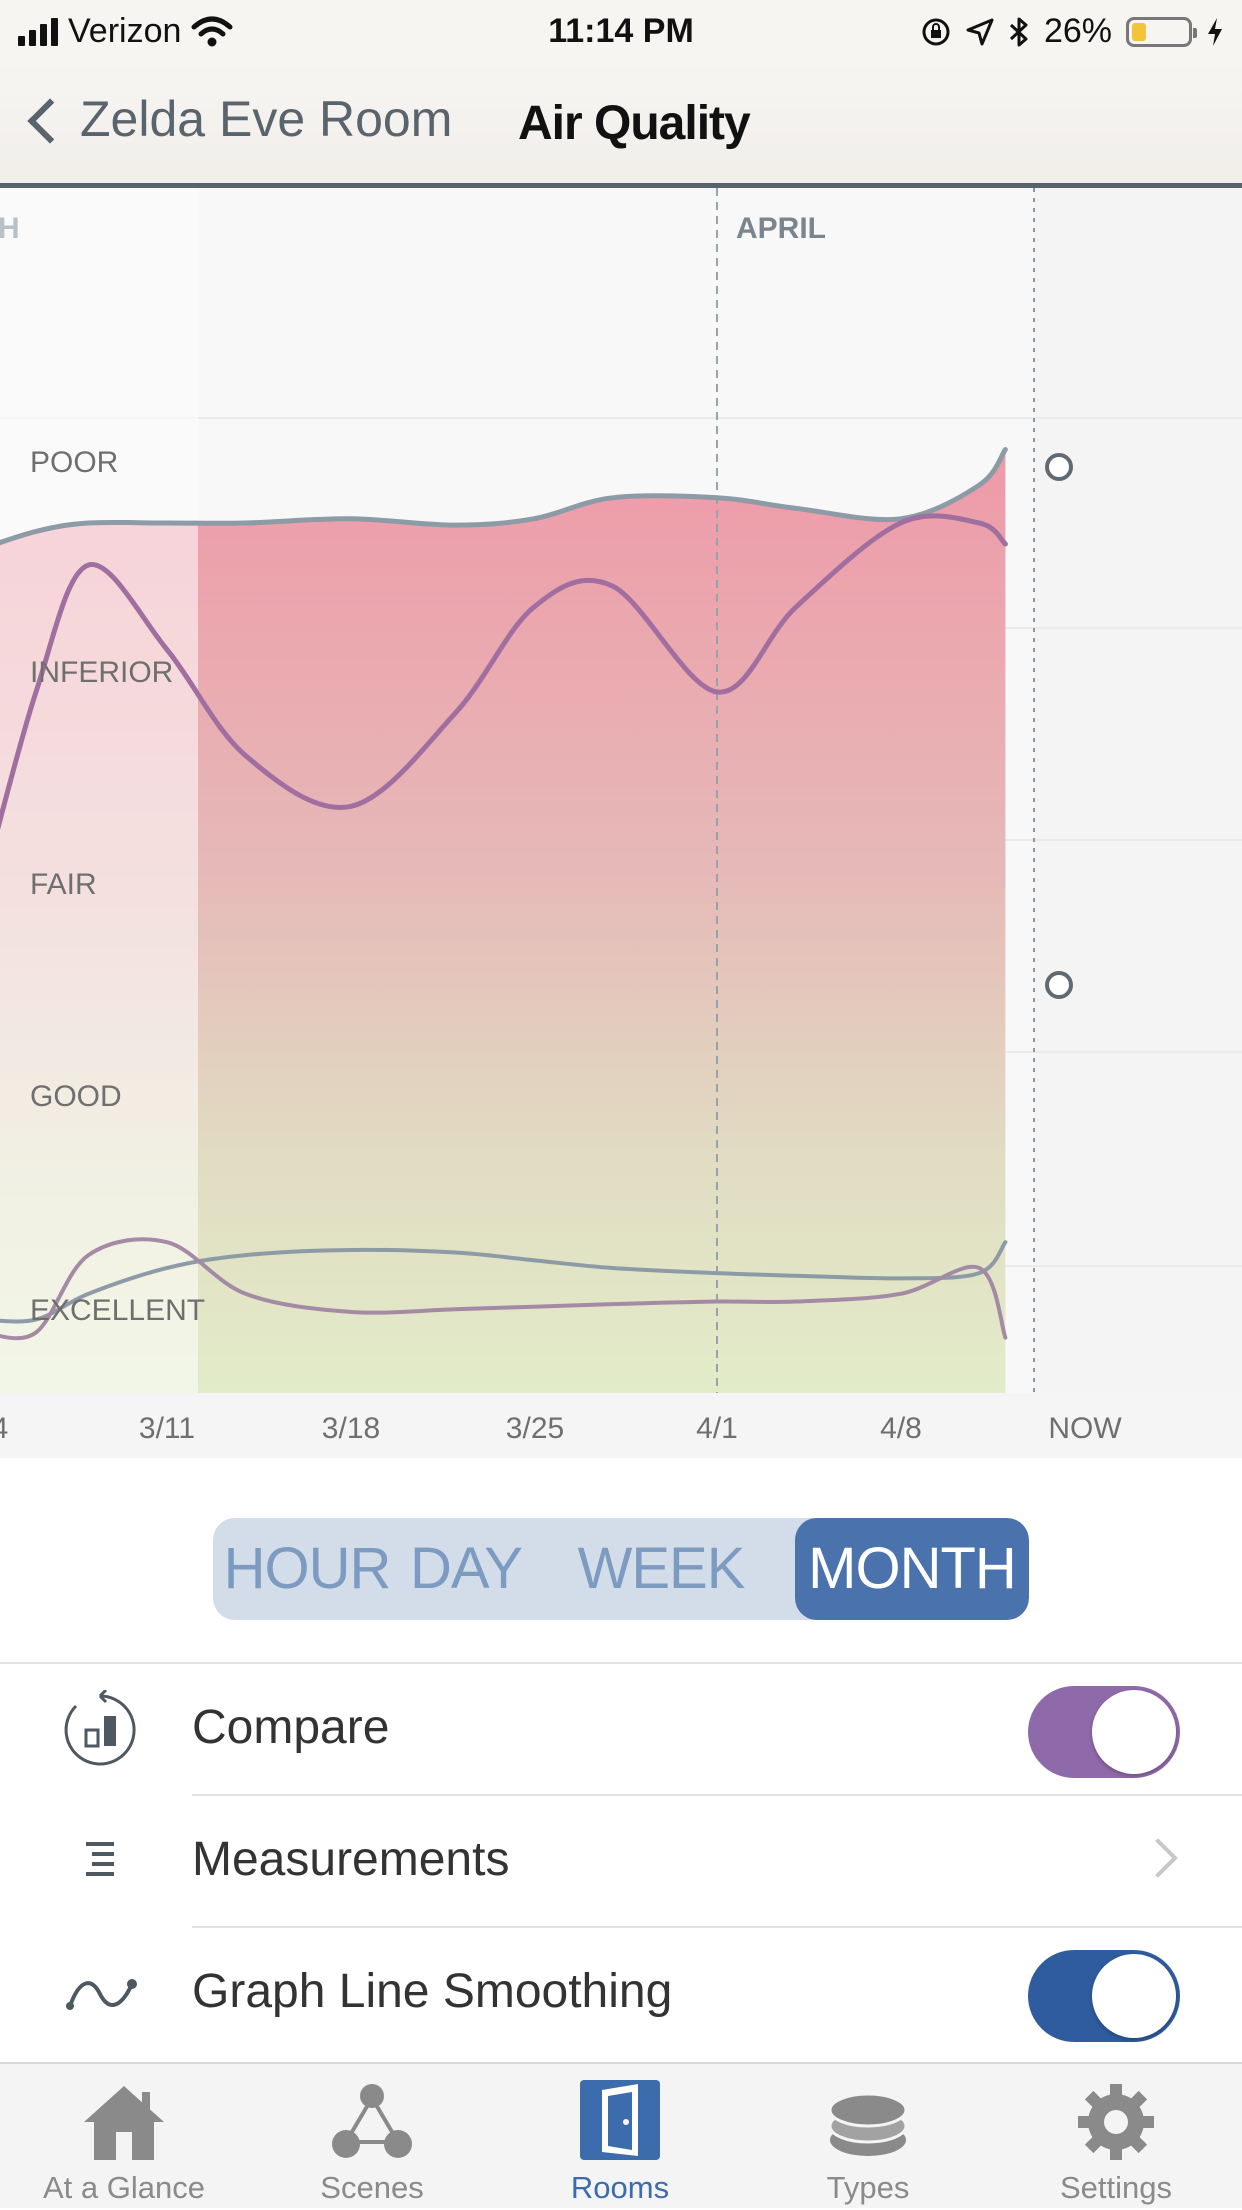 This screenshot has width=1242, height=2210. I want to click on back-label: Zelda Eve Room, so click(266, 119).